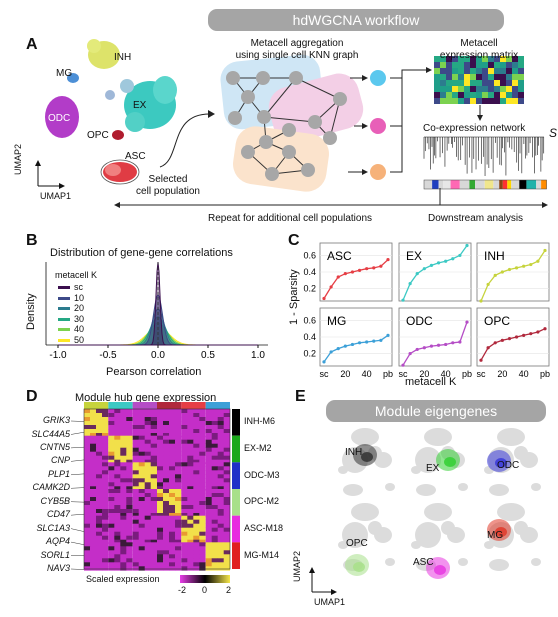  What do you see at coordinates (501, 532) in the screenshot?
I see `highlight-core` at bounding box center [501, 532].